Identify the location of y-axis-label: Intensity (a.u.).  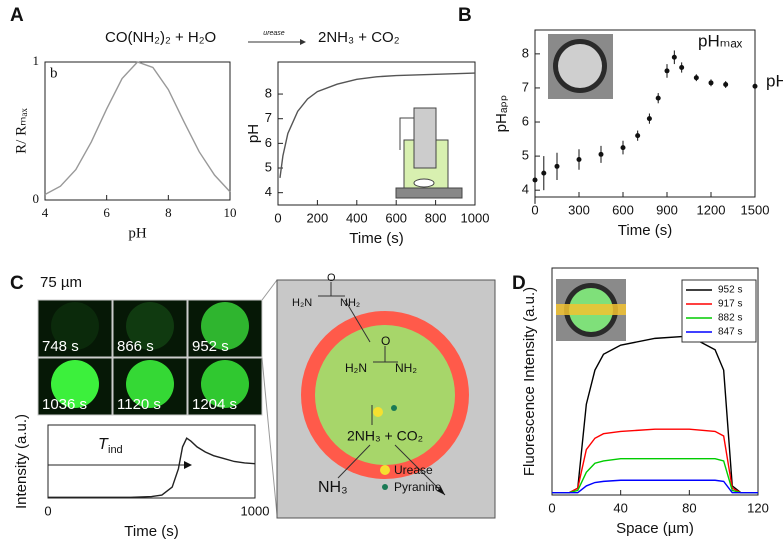
(21, 461).